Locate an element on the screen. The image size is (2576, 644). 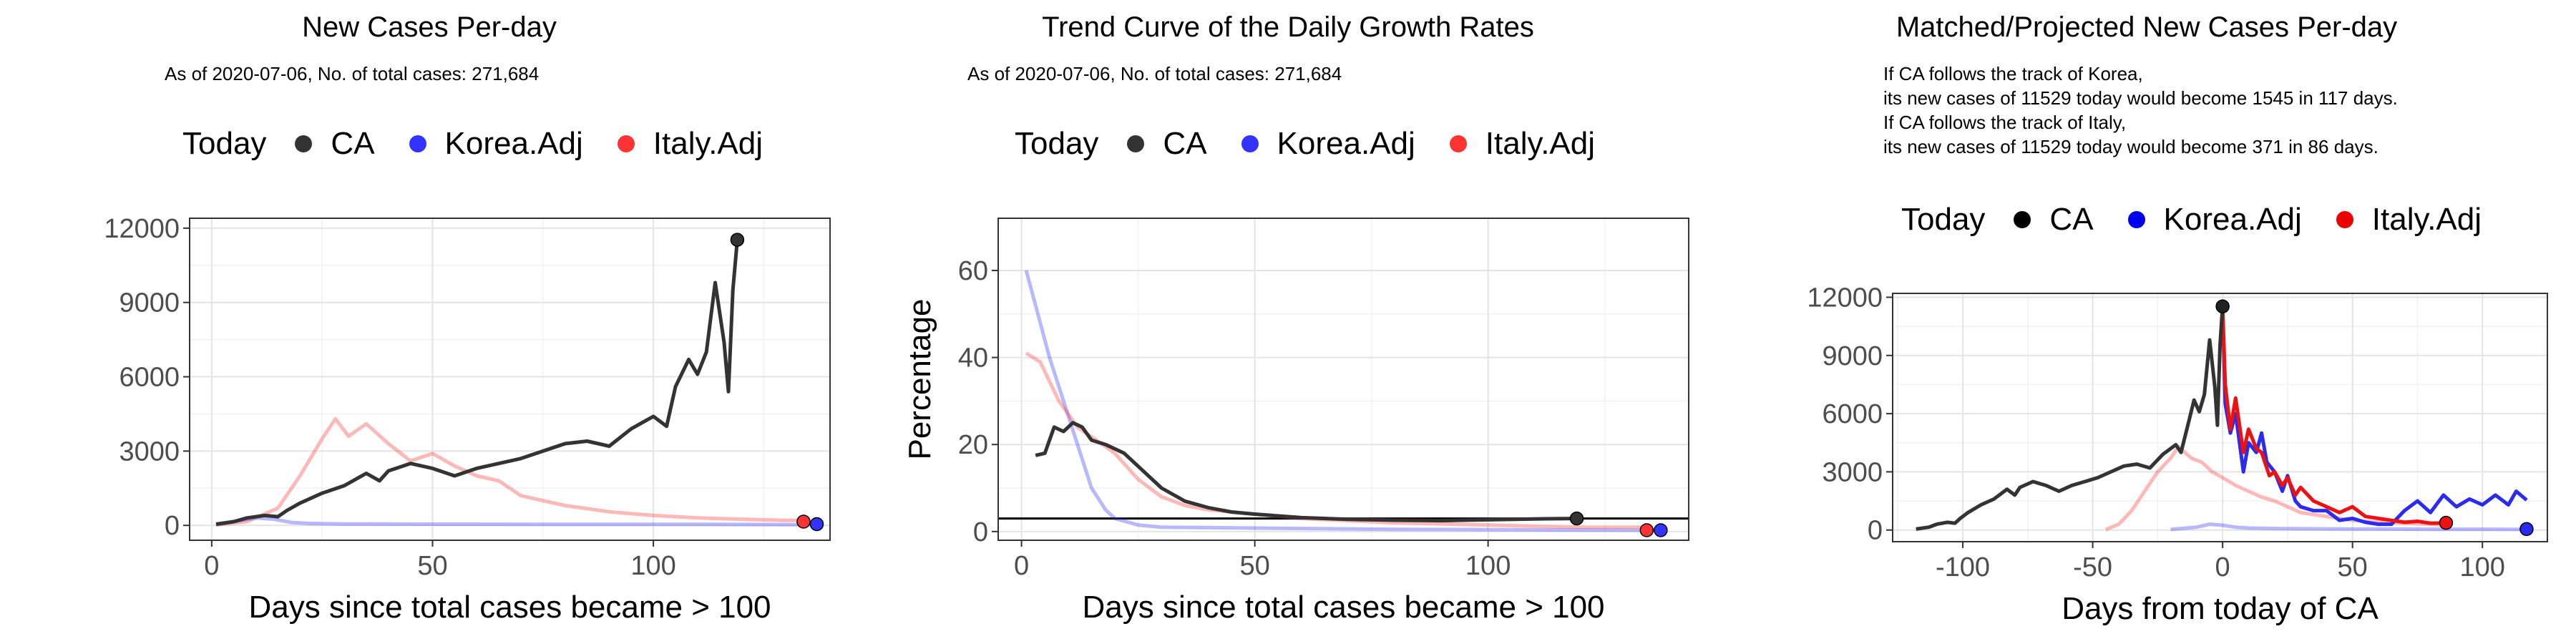
chart-title: New Cases Per-day is located at coordinates (429, 27).